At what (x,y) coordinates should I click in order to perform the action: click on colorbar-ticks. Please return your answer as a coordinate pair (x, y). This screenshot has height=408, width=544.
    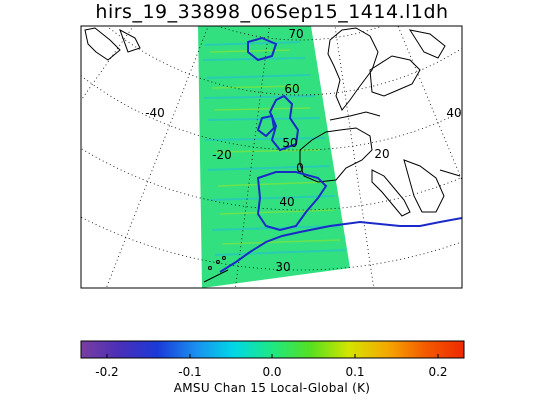
    Looking at the image, I should click on (272, 356).